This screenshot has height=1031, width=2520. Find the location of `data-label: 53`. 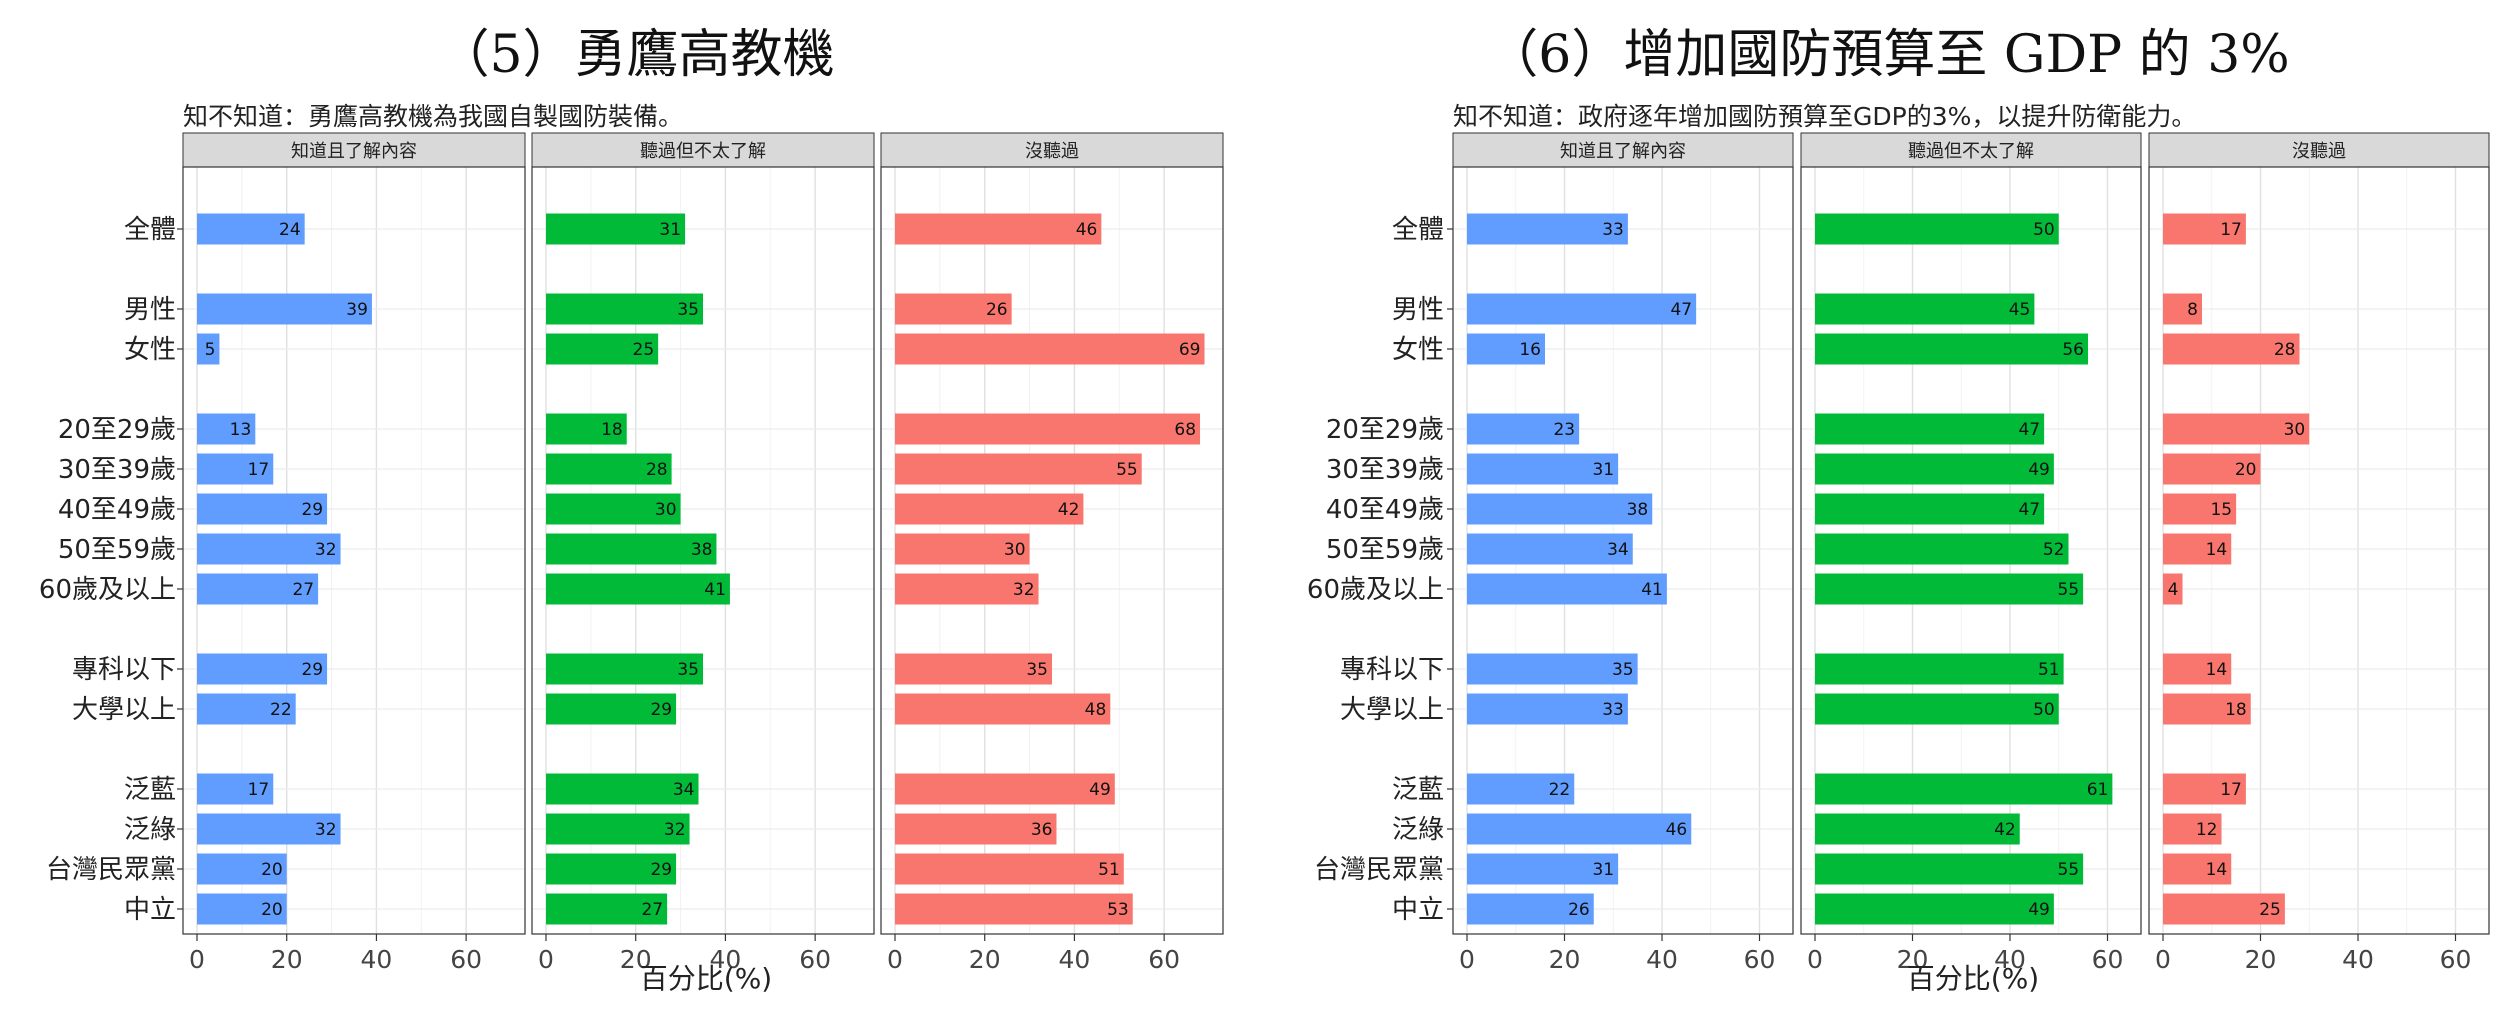

data-label: 53 is located at coordinates (1118, 910).